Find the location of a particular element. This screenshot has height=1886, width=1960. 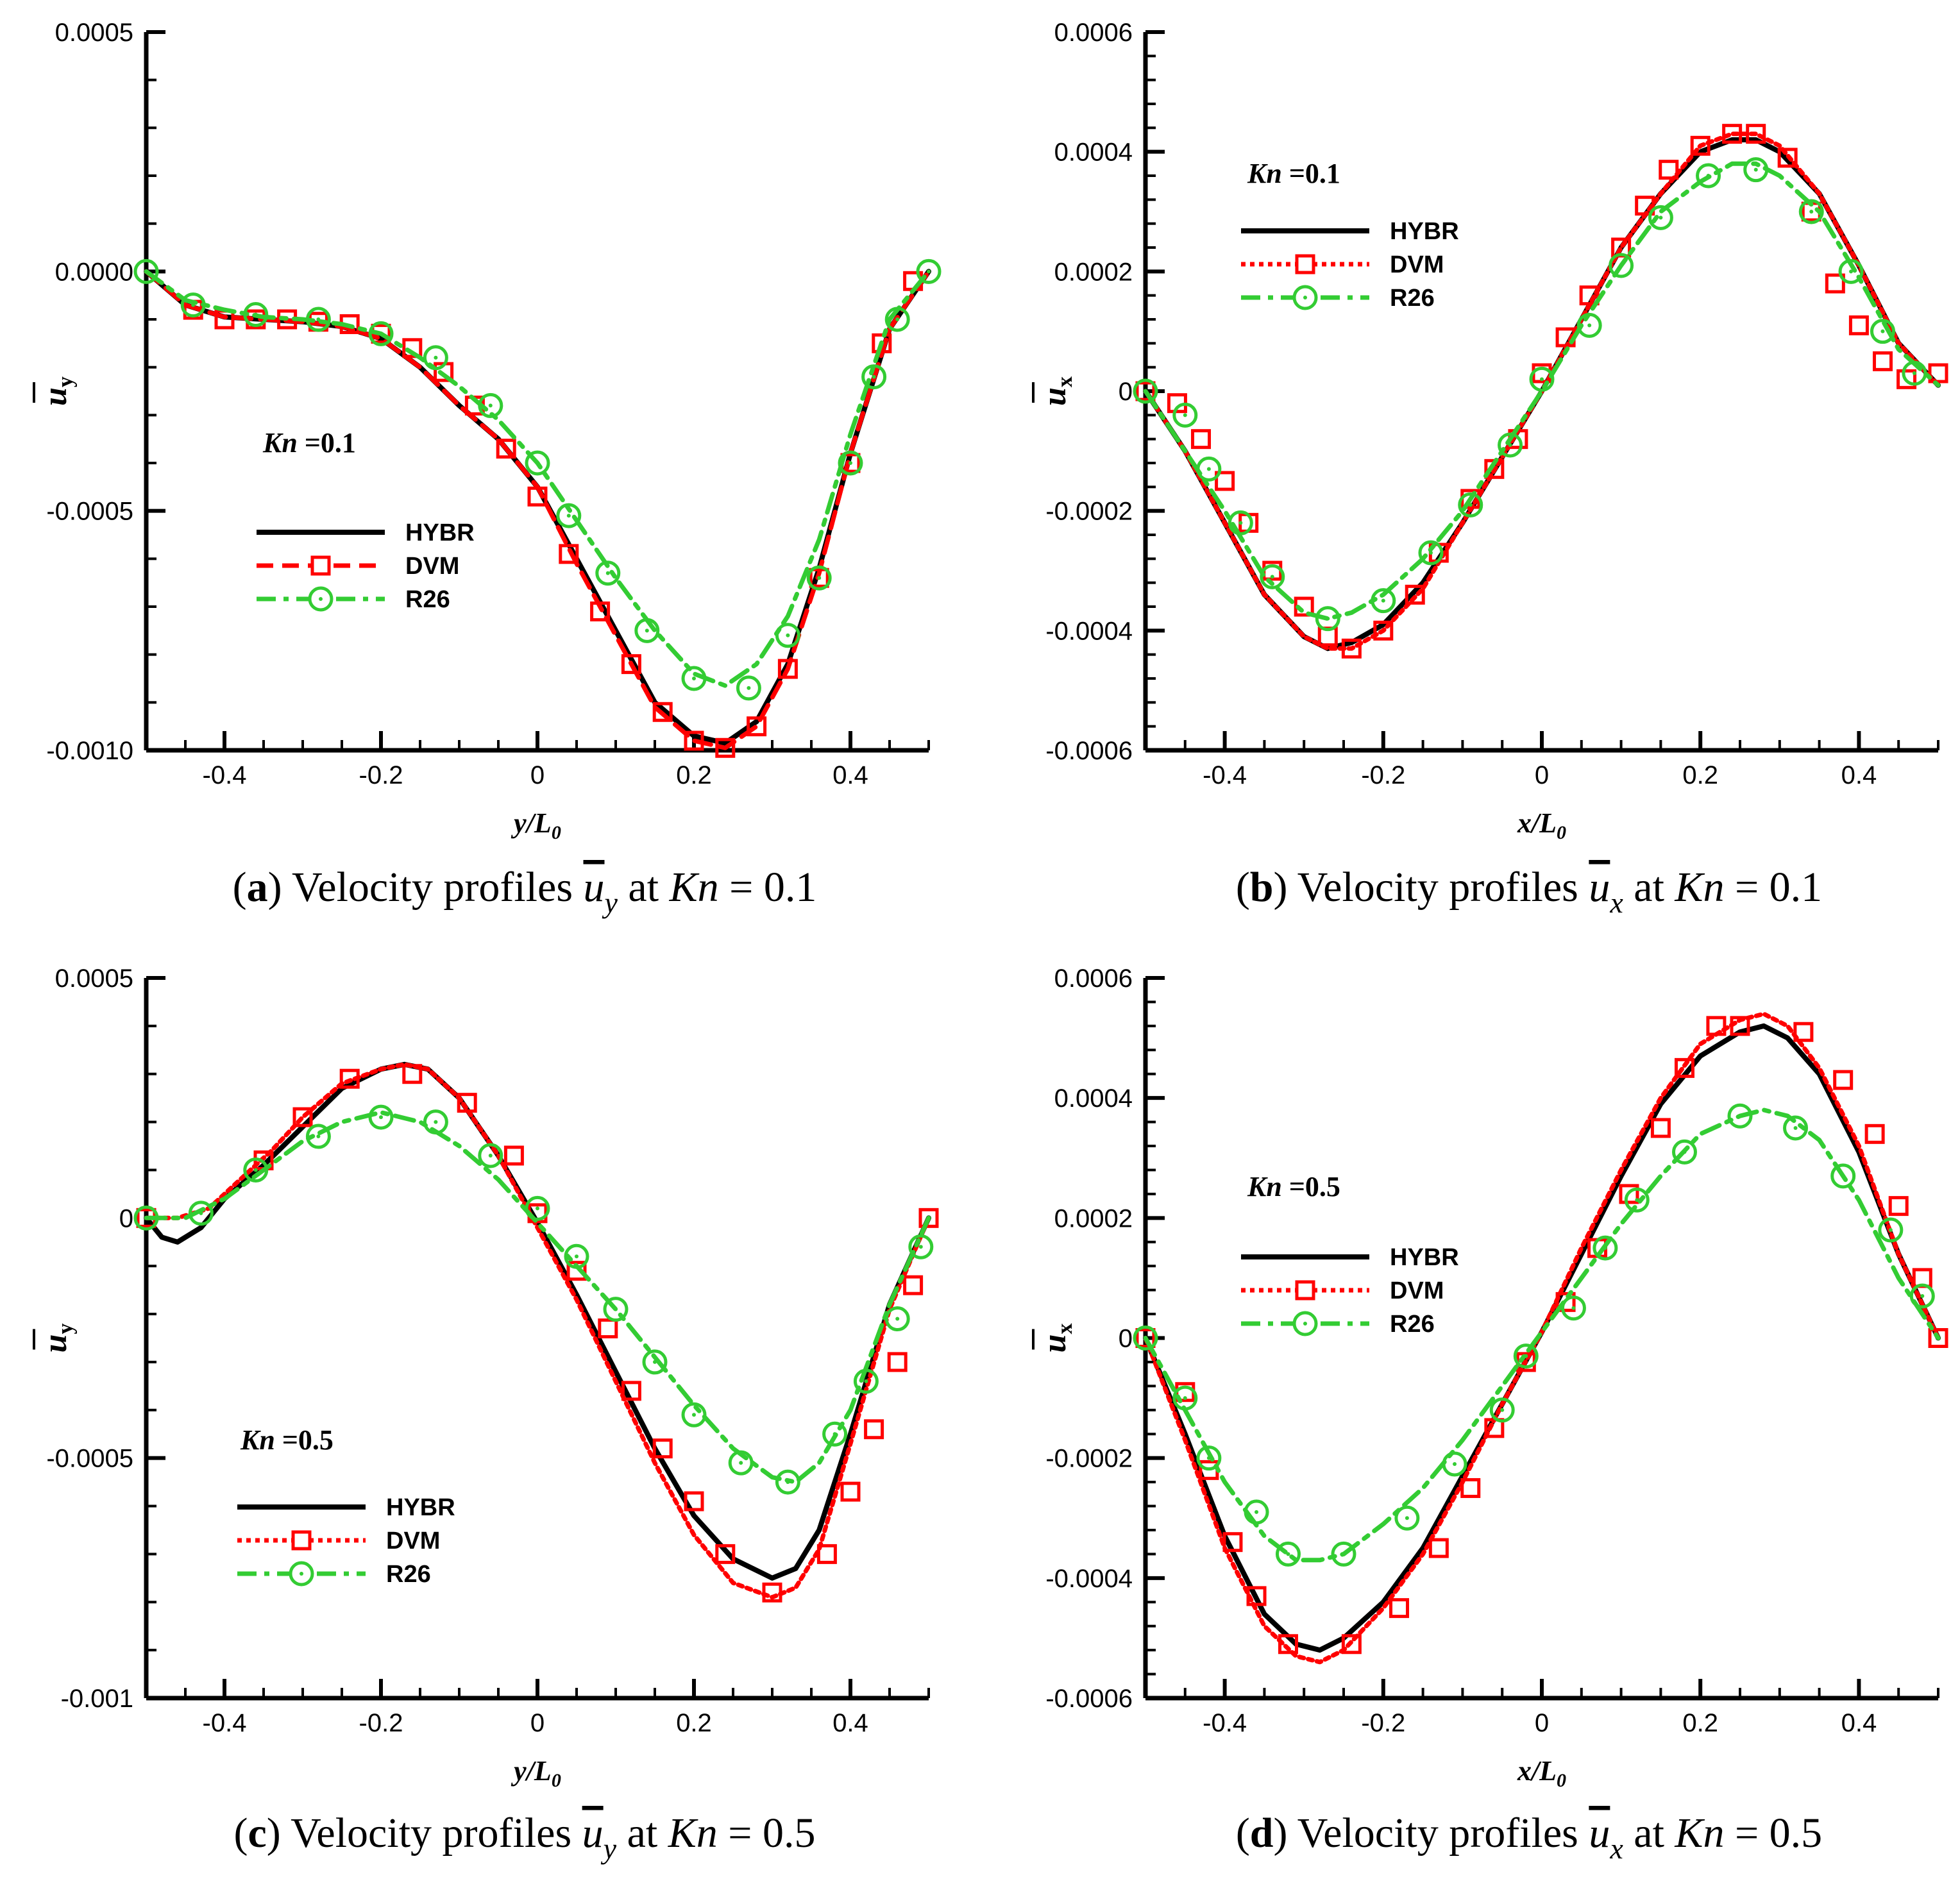

x-tick-label: 0.2 is located at coordinates (694, 775).